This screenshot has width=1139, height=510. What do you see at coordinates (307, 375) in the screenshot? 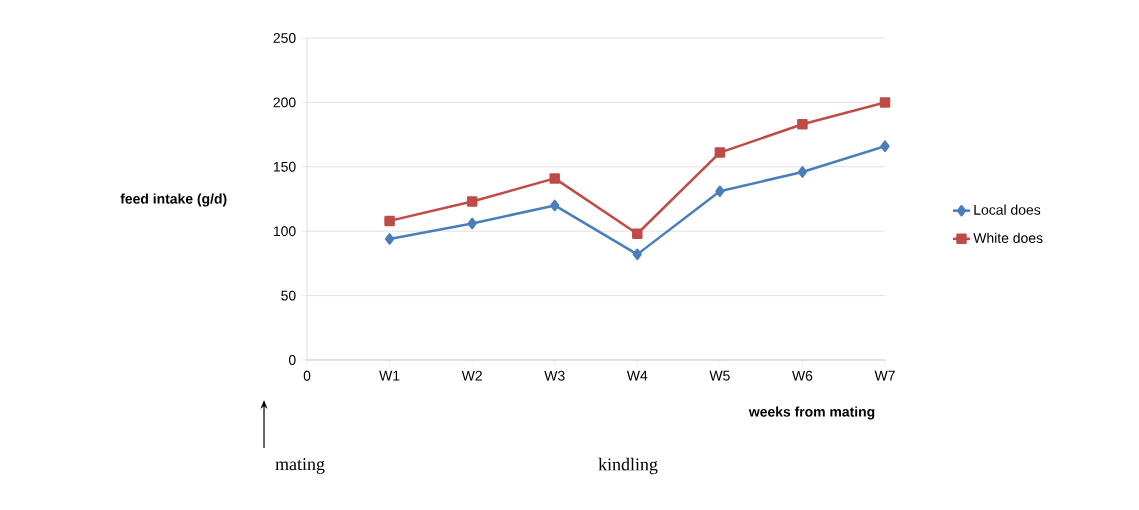
I see `x-tick-label: 0` at bounding box center [307, 375].